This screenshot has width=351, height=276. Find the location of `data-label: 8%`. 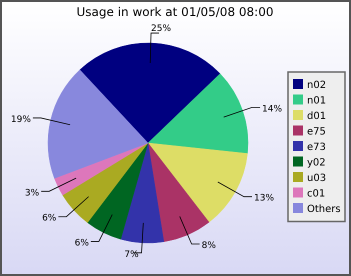

data-label: 8% is located at coordinates (209, 245).